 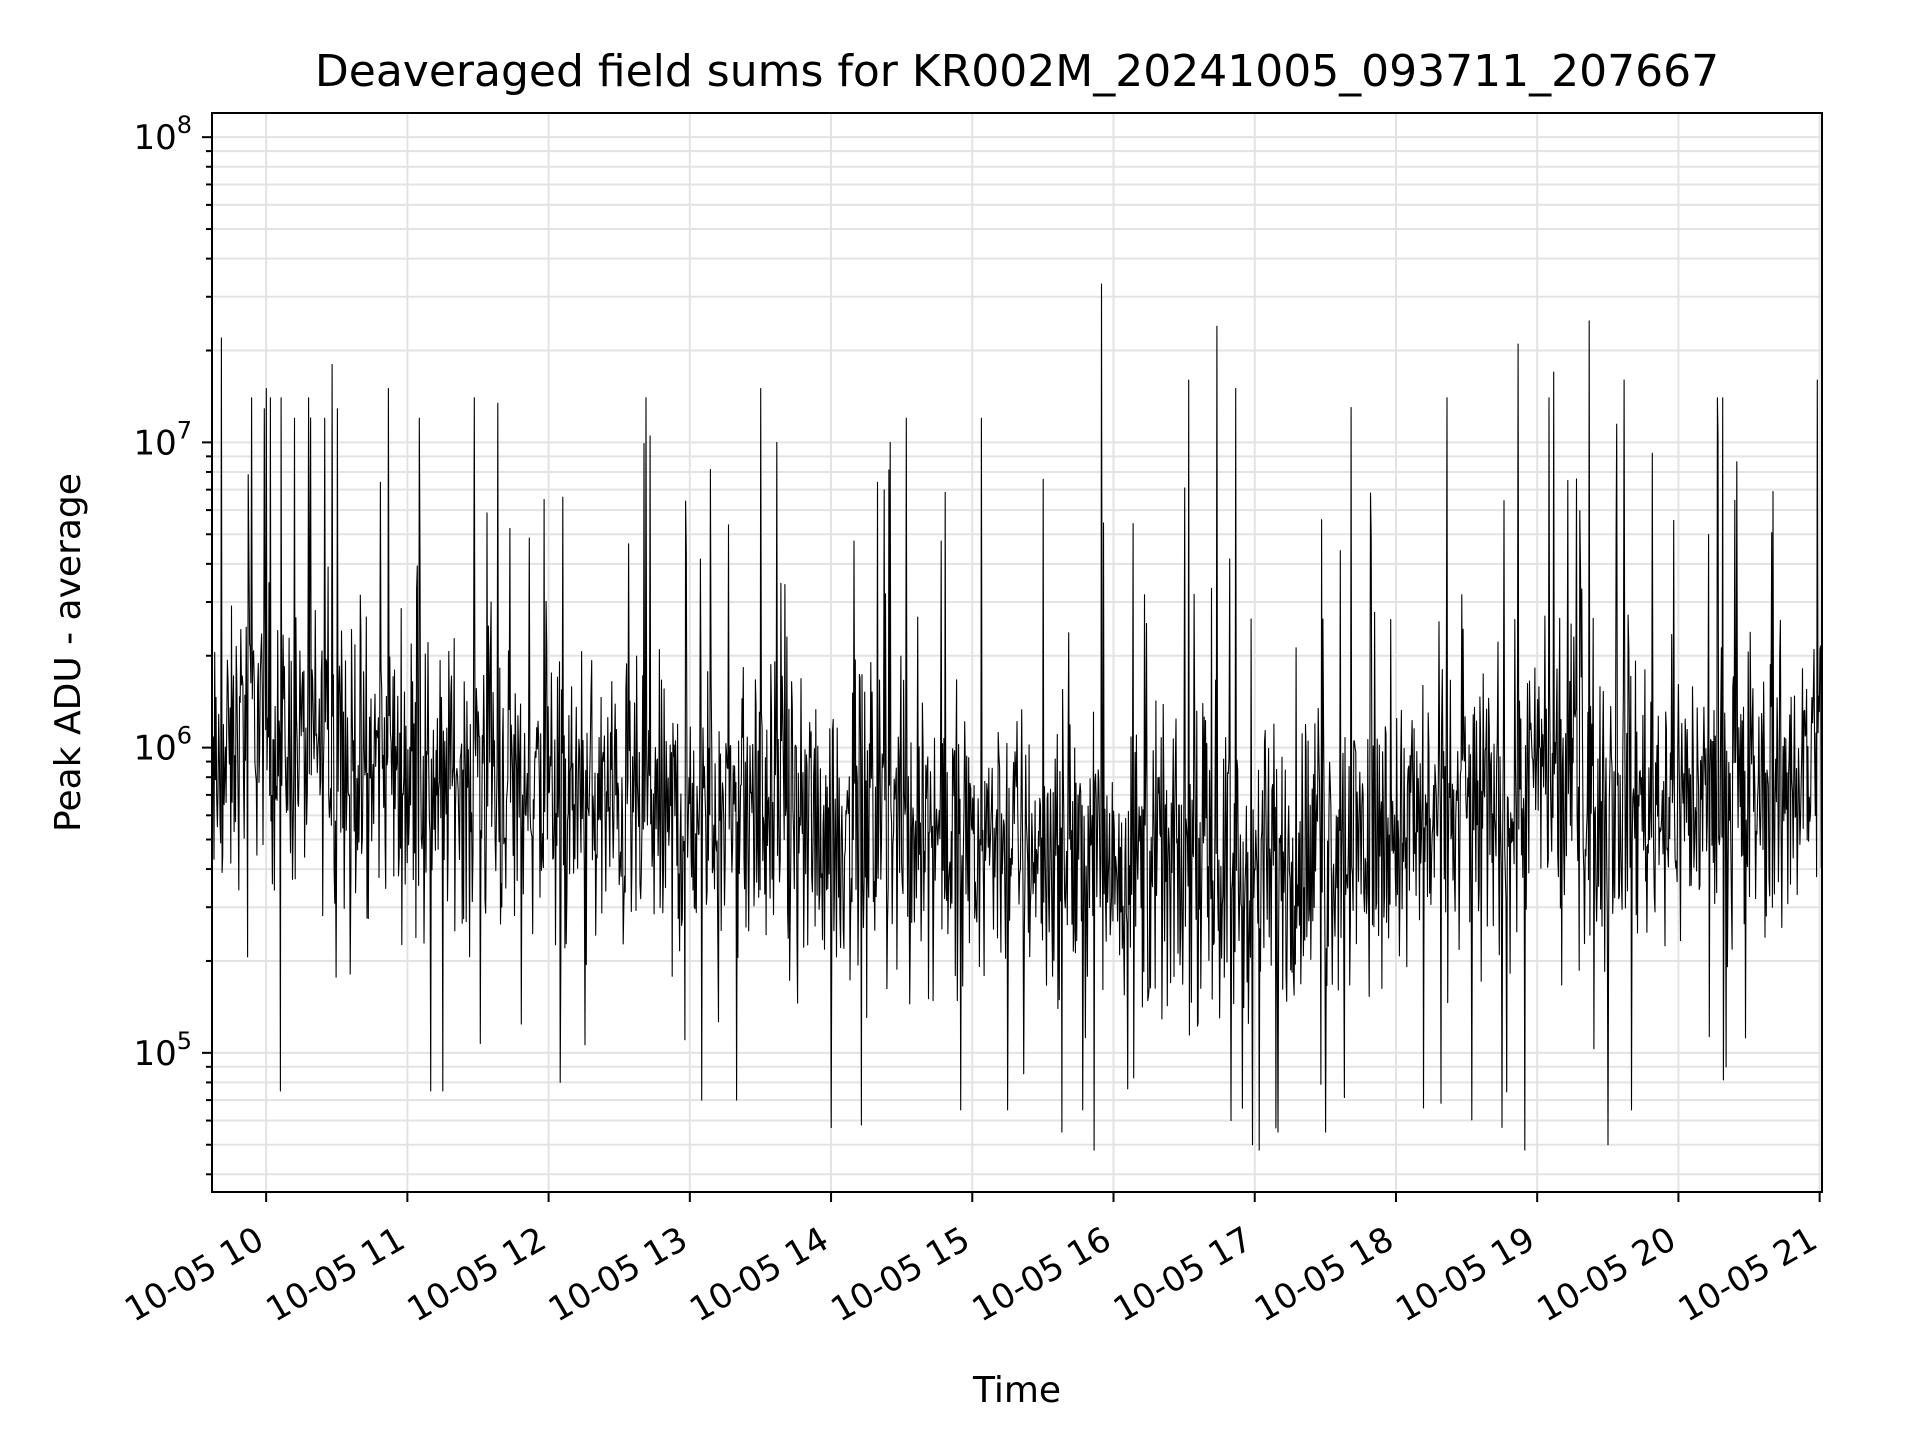 What do you see at coordinates (162, 1050) in the screenshot?
I see `y-tick-label: 10⁵` at bounding box center [162, 1050].